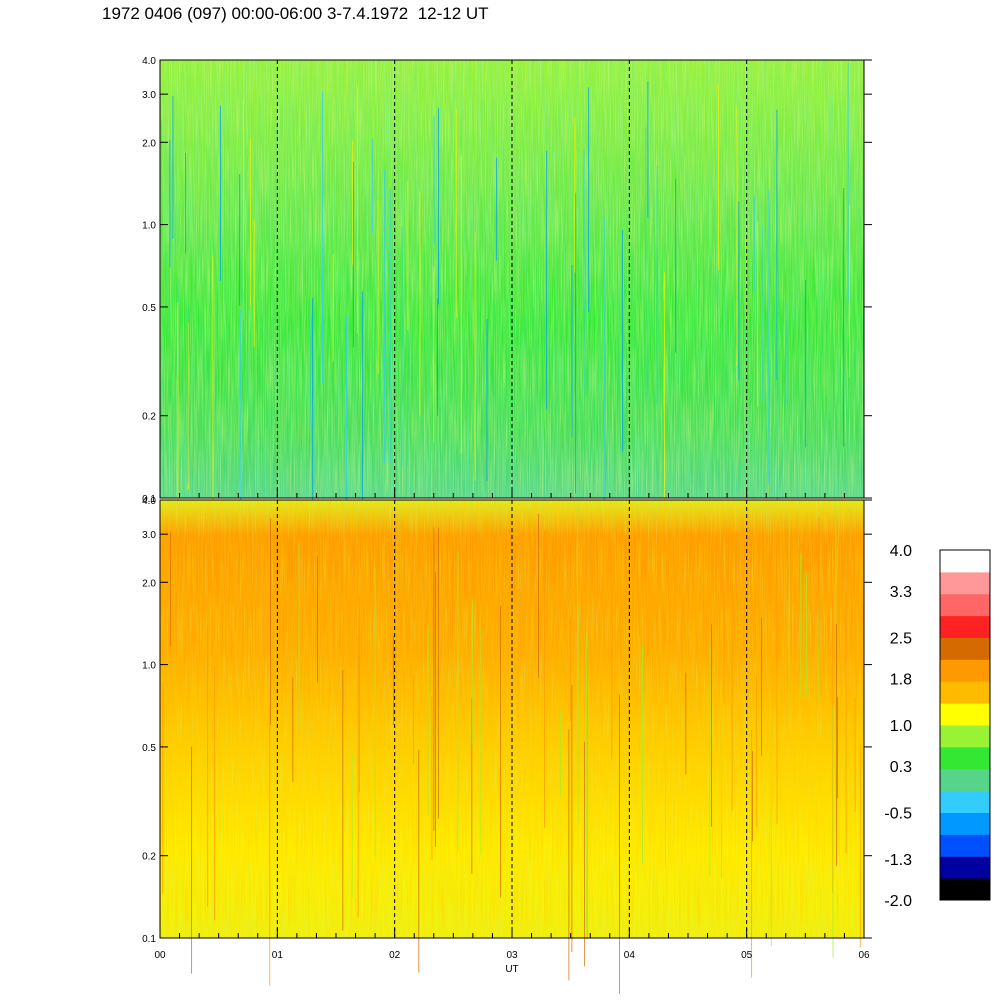  I want to click on colorbar-frame, so click(965, 725).